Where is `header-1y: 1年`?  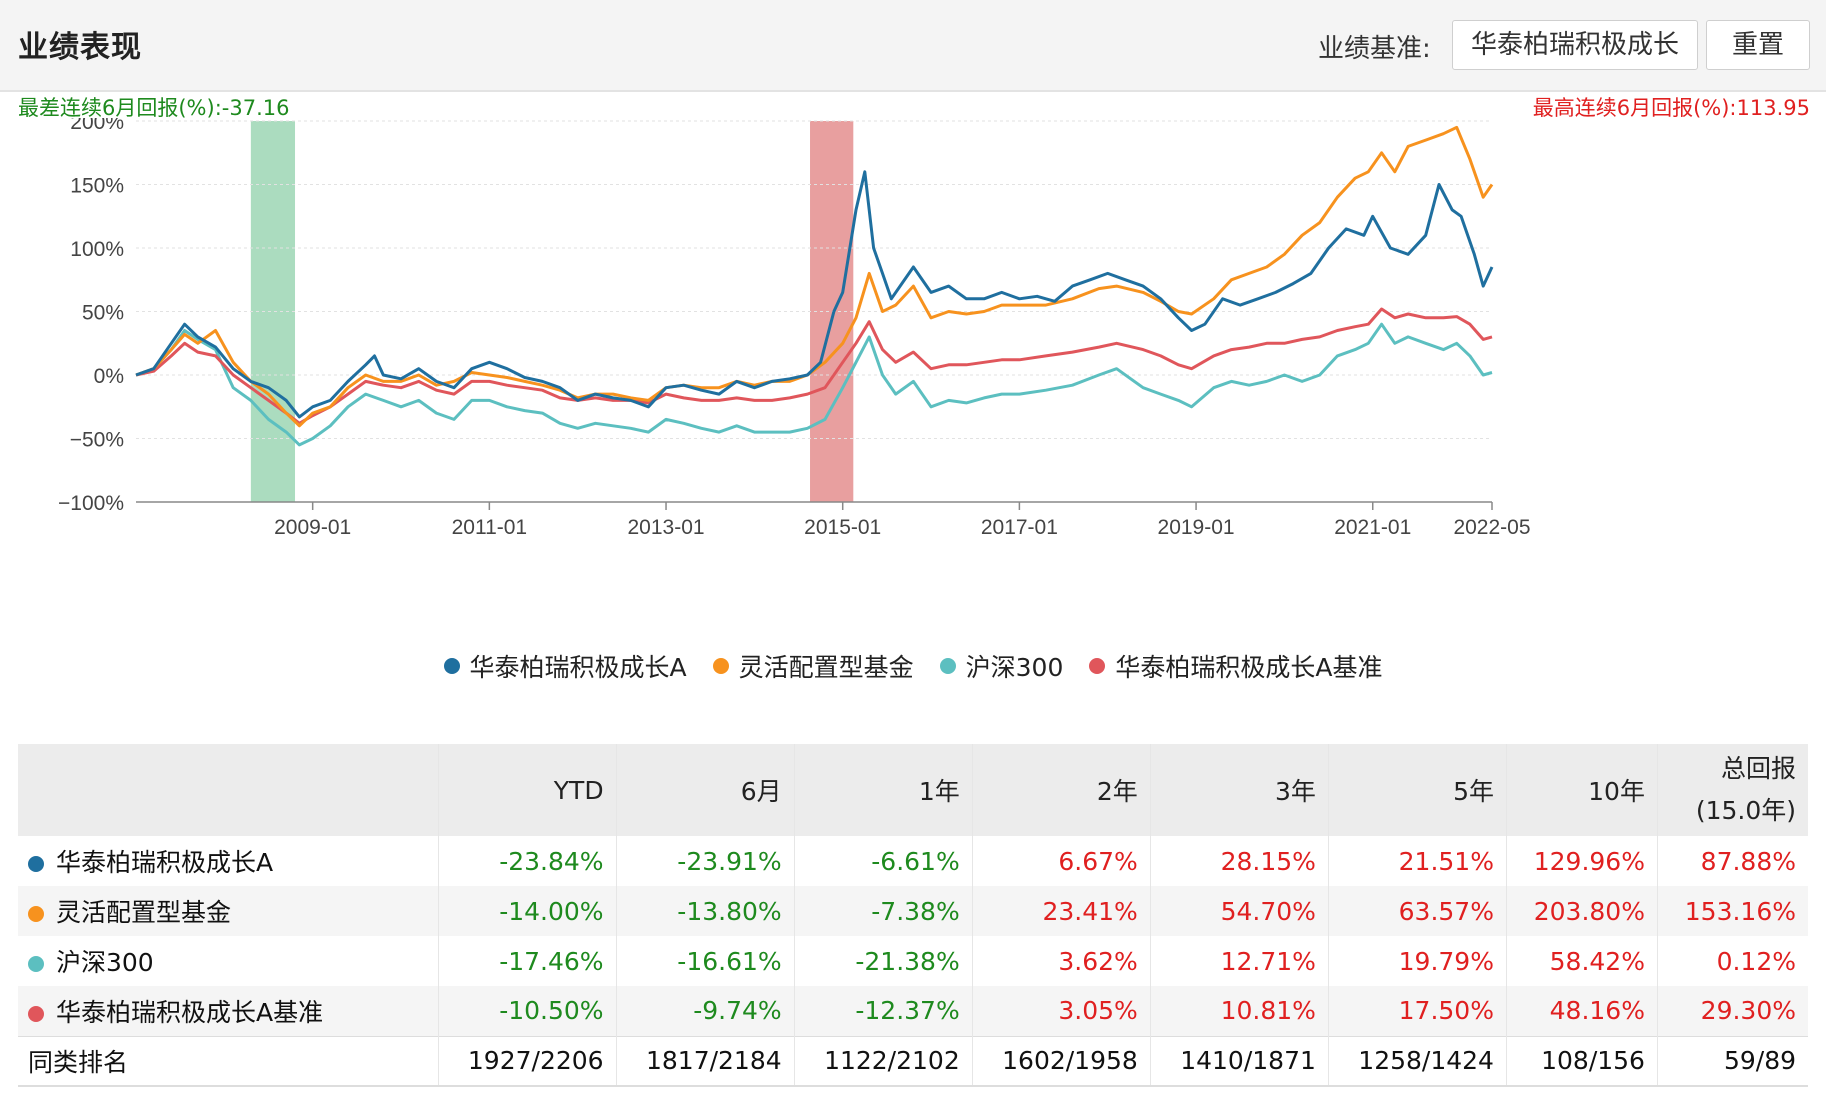 header-1y: 1年 is located at coordinates (883, 790).